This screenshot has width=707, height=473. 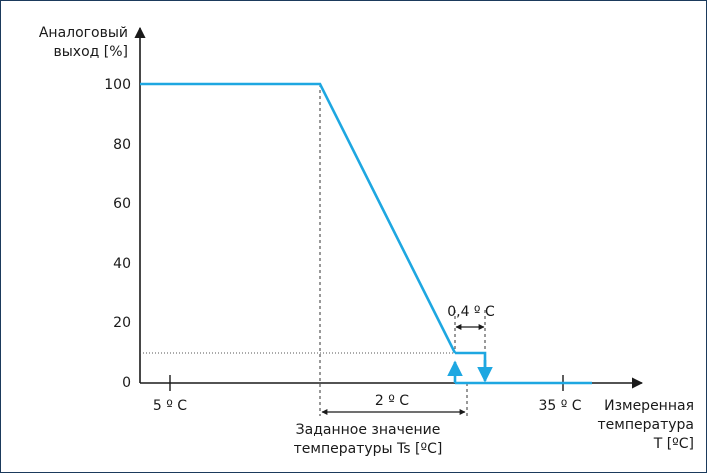 I want to click on y-tick-label: 20, so click(x=122, y=323).